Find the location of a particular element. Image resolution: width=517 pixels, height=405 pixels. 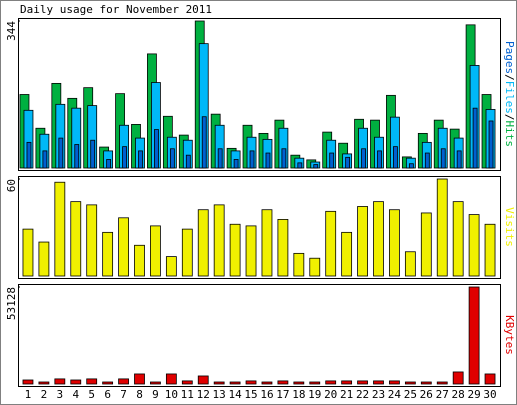

legend-entry: Pages is located at coordinates (509, 57).